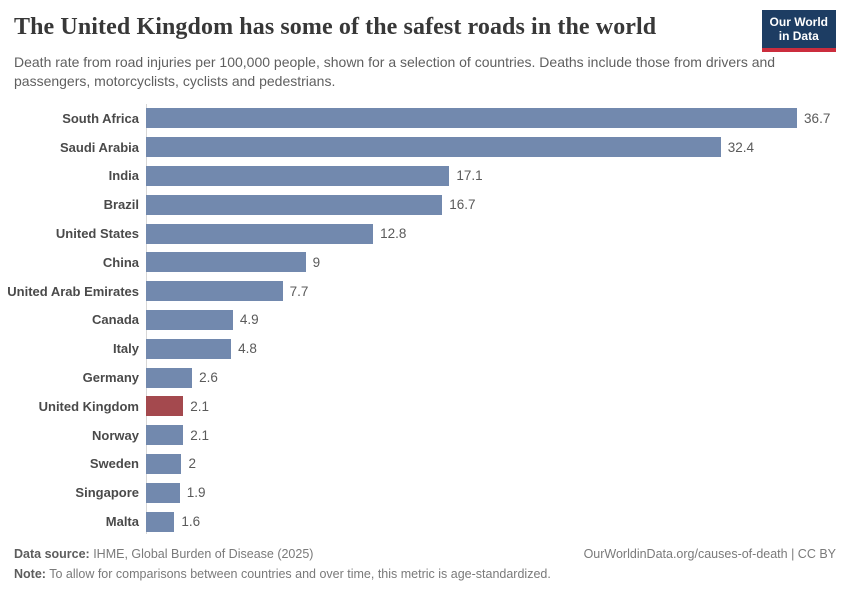 This screenshot has height=600, width=850. What do you see at coordinates (165, 406) in the screenshot?
I see `bar-highlighted` at bounding box center [165, 406].